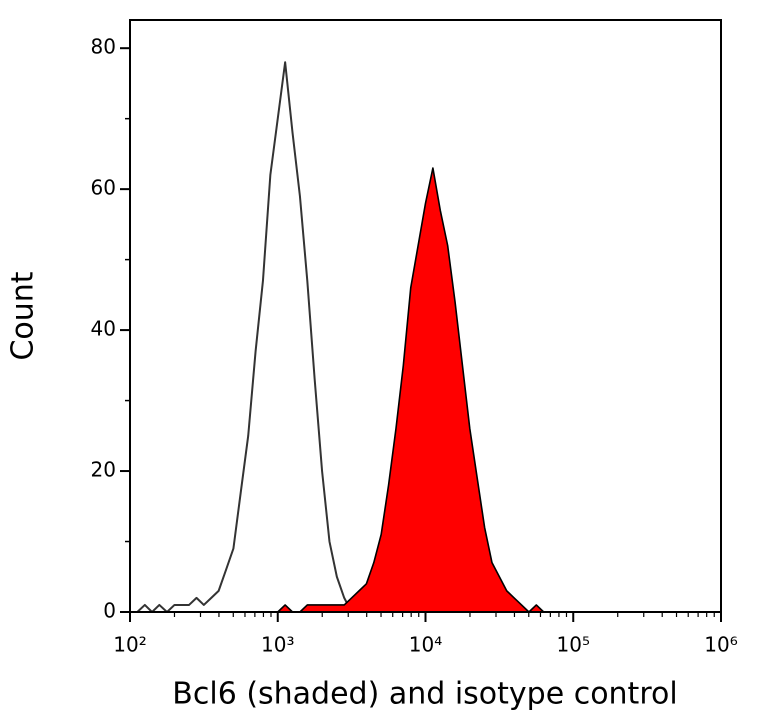 This screenshot has width=768, height=721. Describe the element at coordinates (720, 645) in the screenshot. I see `x-tick-label: 10⁶` at that location.